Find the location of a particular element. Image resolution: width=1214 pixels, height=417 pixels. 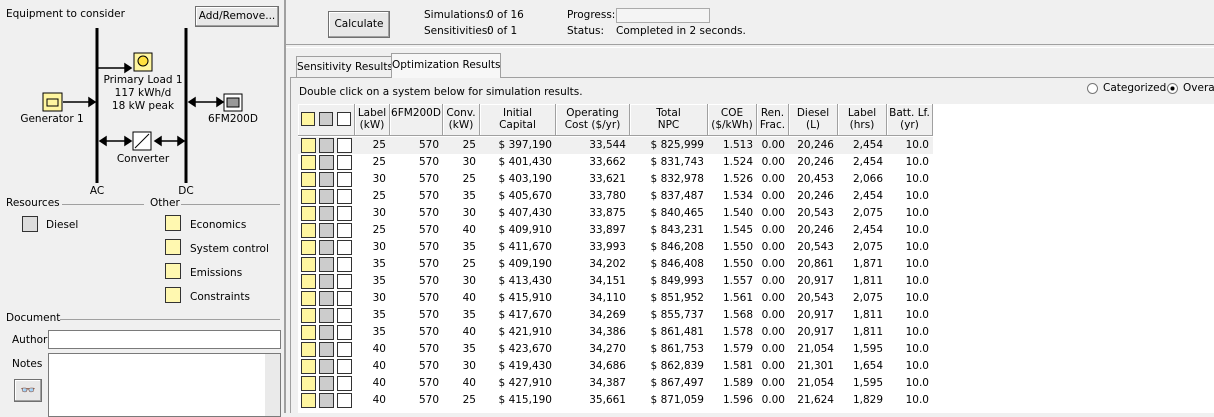

notes-label: Notes is located at coordinates (27, 364).